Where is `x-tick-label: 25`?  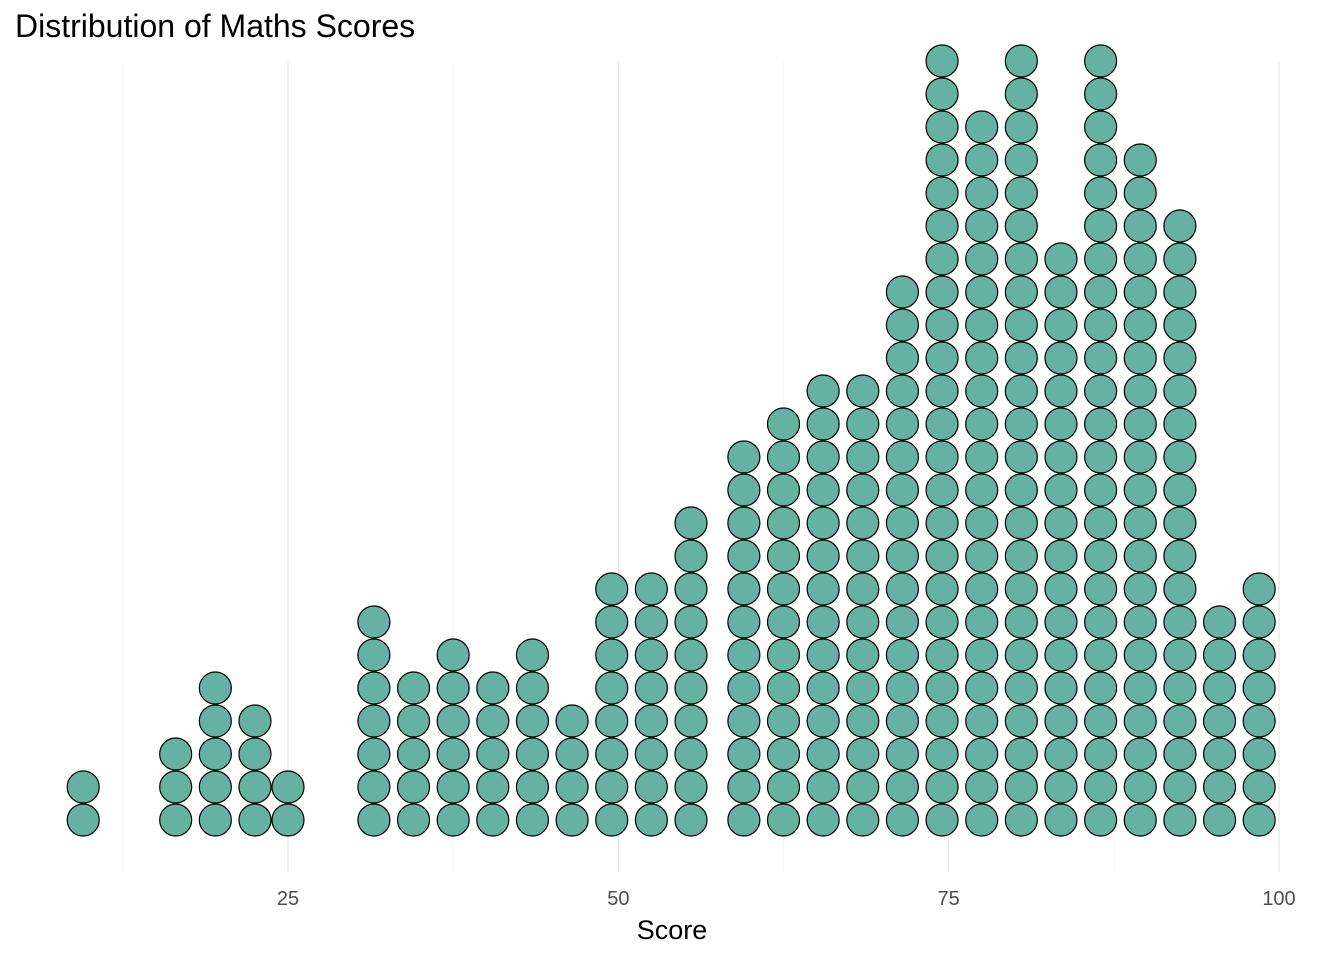 x-tick-label: 25 is located at coordinates (288, 899).